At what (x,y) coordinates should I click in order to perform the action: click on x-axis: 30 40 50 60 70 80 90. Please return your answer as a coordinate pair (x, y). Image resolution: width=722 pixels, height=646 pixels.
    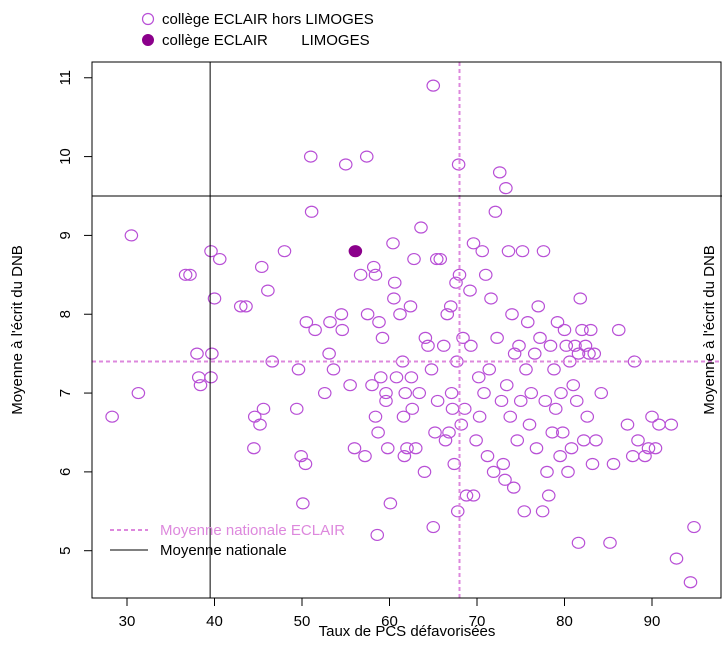
    Looking at the image, I should click on (390, 614).